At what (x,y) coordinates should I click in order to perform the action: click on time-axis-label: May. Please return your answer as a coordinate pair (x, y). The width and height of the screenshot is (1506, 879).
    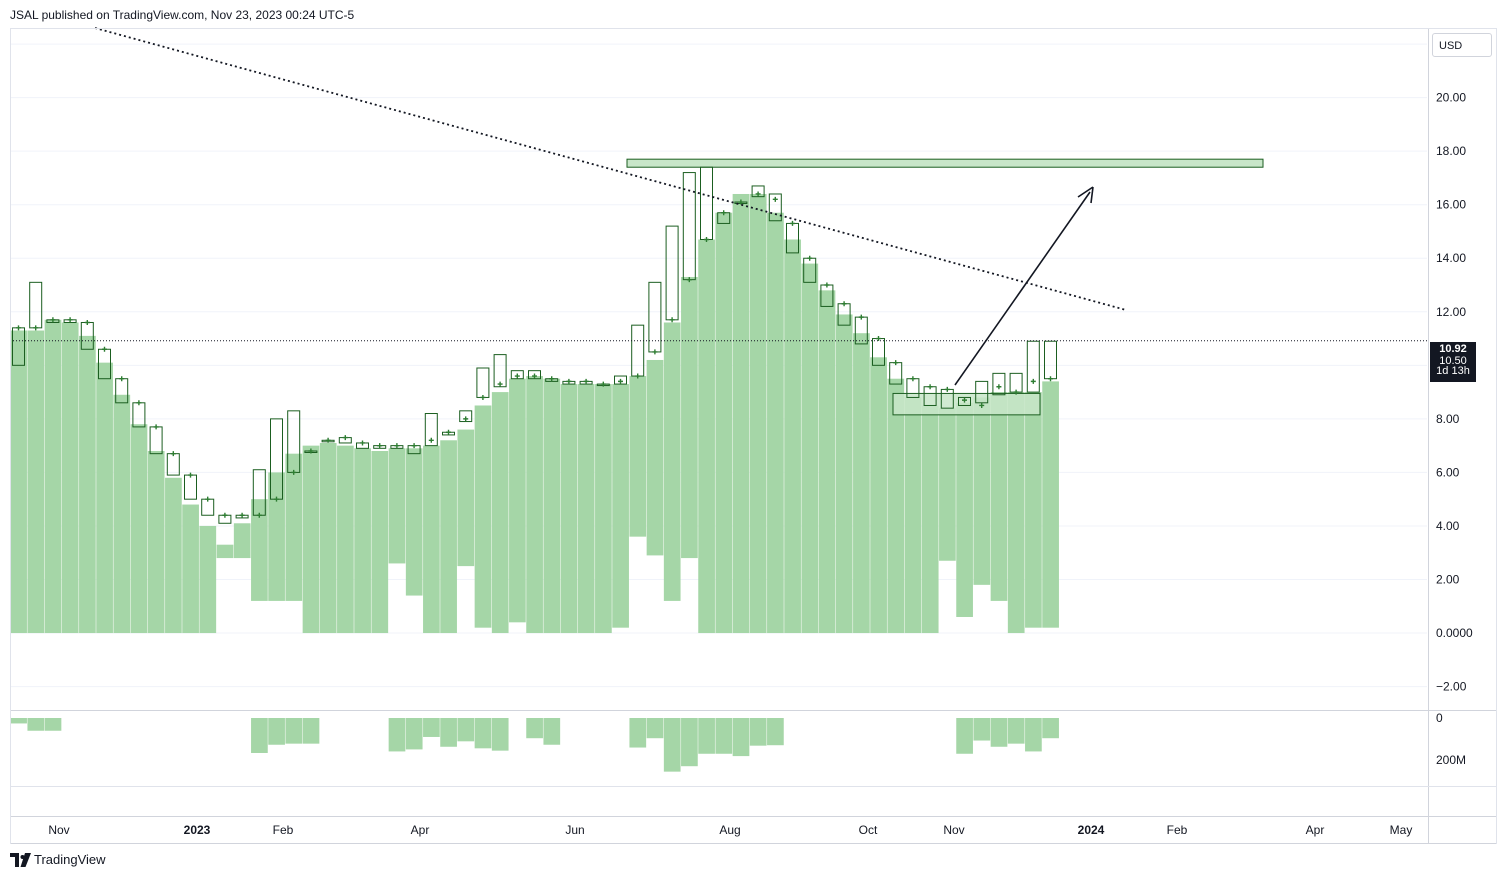
    Looking at the image, I should click on (1401, 830).